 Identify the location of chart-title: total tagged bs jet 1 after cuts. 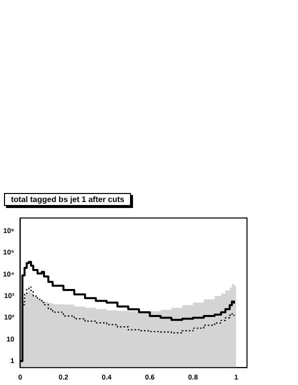
(68, 199).